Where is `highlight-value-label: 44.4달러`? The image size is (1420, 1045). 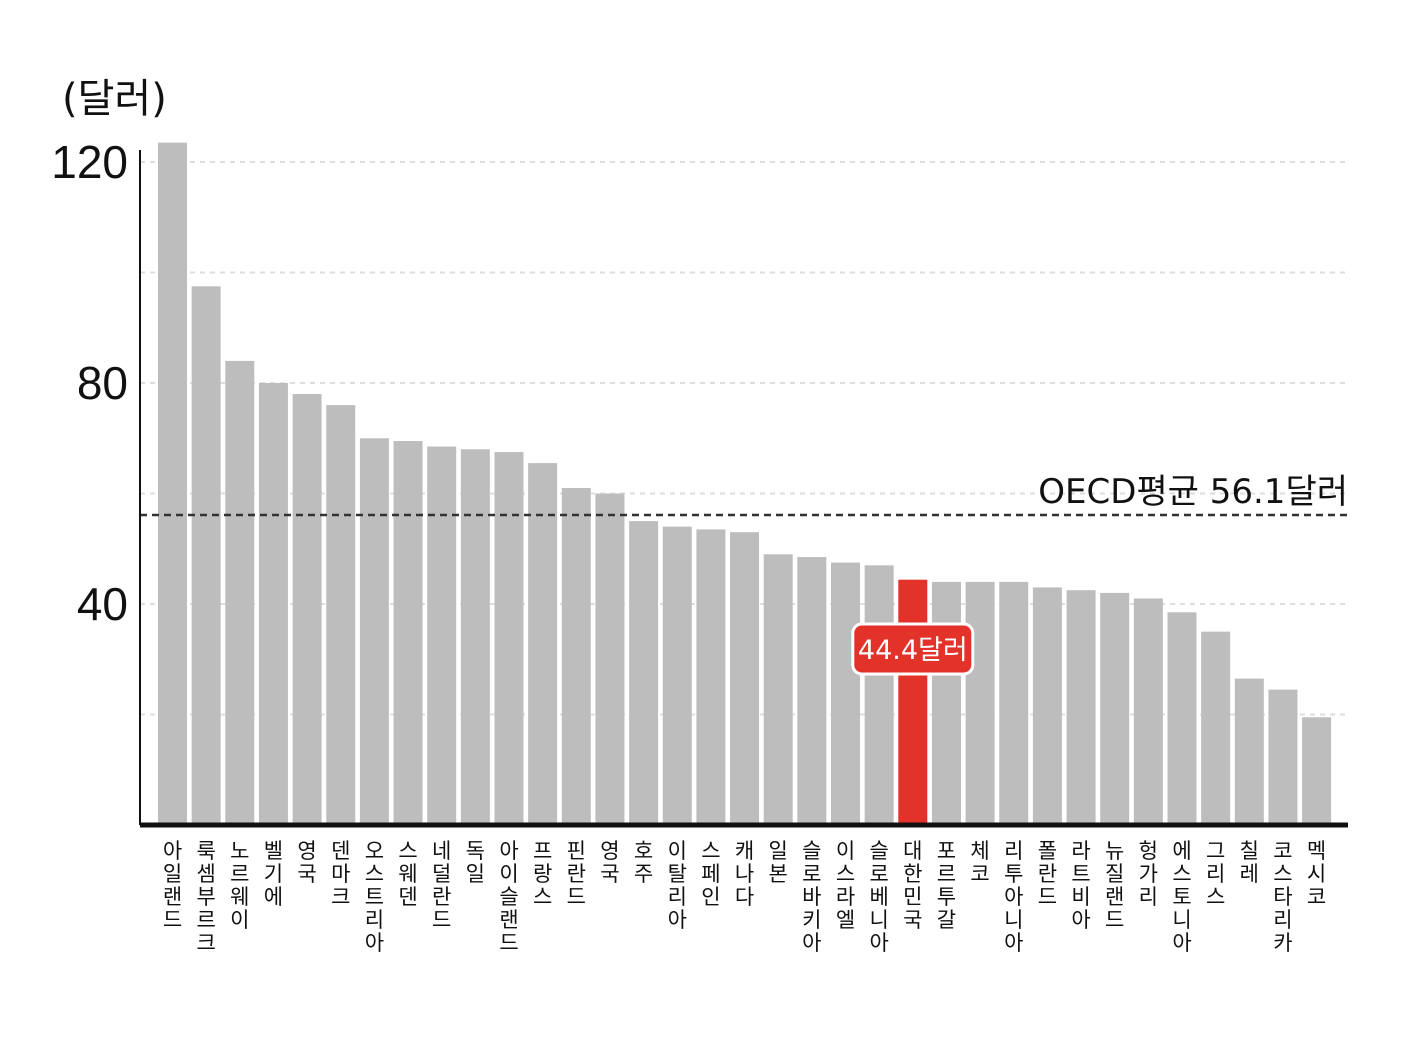 highlight-value-label: 44.4달러 is located at coordinates (913, 650).